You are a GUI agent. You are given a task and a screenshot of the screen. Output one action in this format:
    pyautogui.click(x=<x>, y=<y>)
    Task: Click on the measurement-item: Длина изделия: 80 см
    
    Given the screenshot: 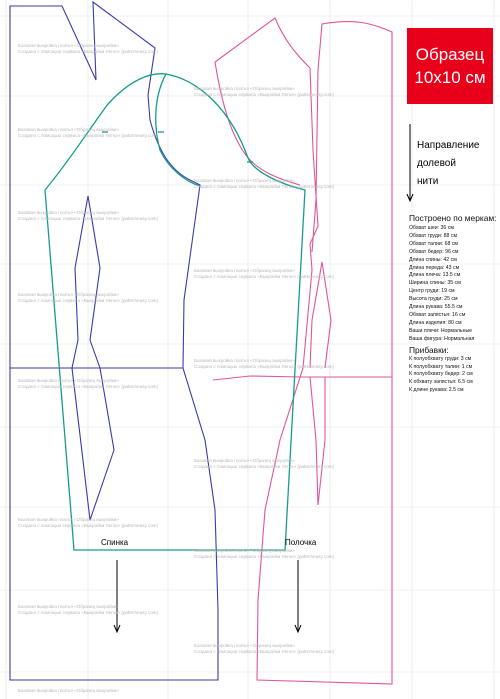 What is the action you would take?
    pyautogui.click(x=435, y=322)
    